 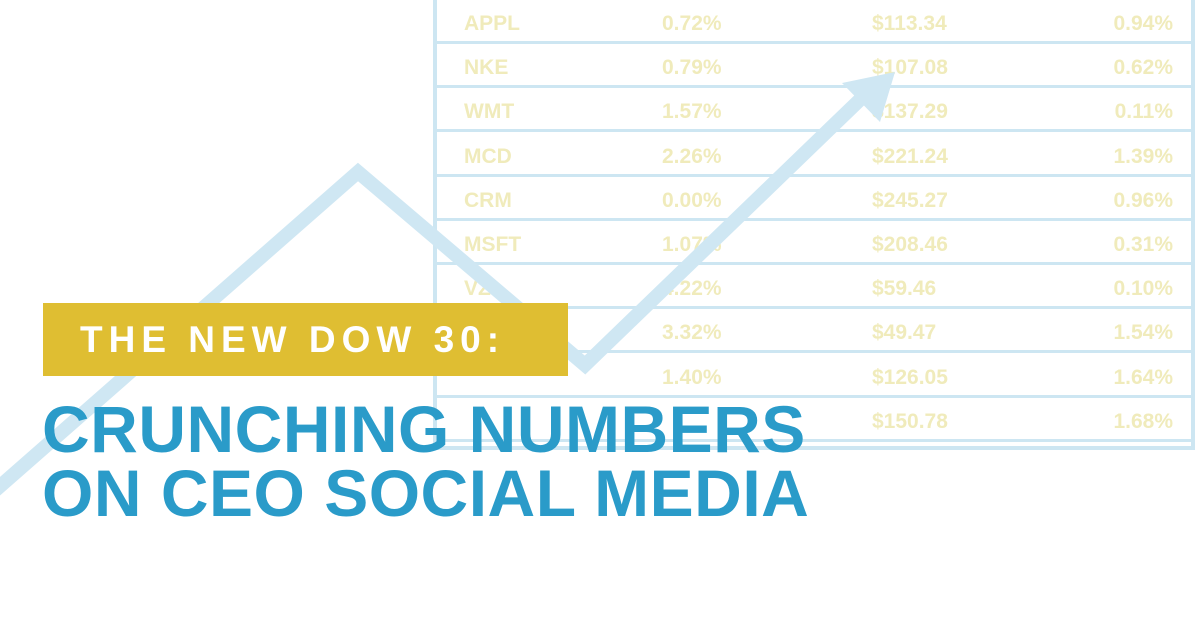 I want to click on stock-price: $137.29, so click(x=910, y=112).